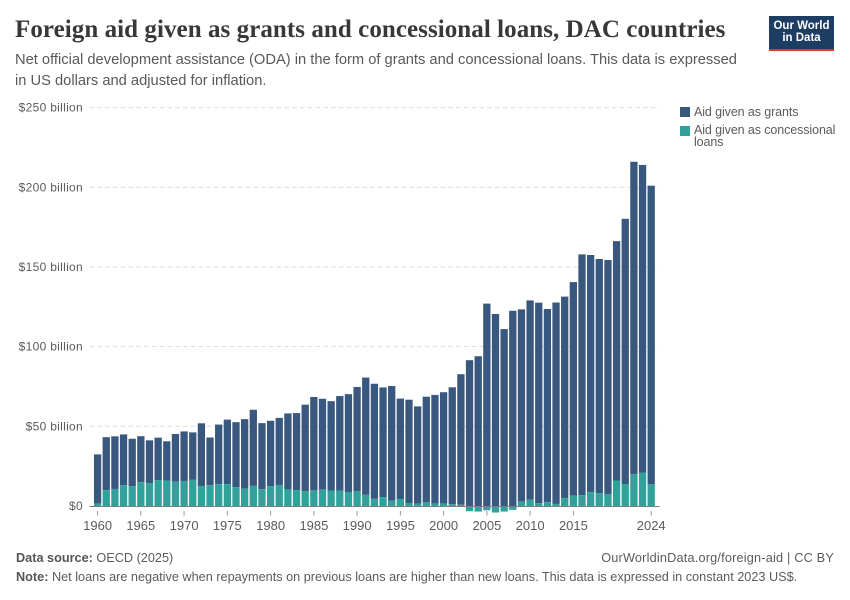 This screenshot has height=600, width=850. What do you see at coordinates (573, 525) in the screenshot?
I see `svg-text: 2015` at bounding box center [573, 525].